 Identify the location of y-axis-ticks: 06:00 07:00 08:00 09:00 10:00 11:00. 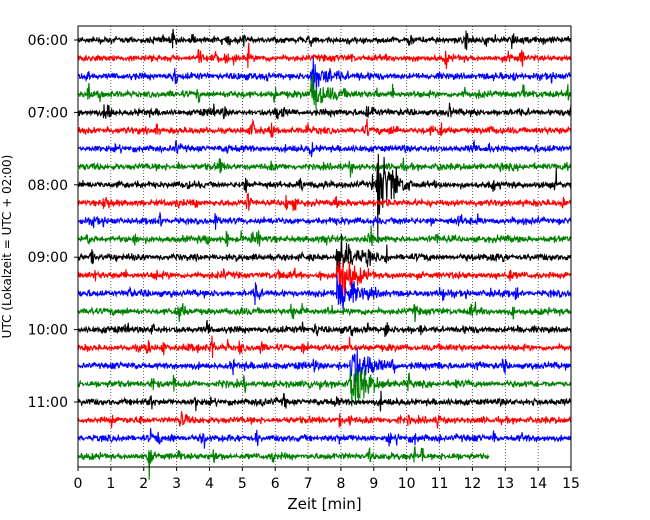
(53, 222).